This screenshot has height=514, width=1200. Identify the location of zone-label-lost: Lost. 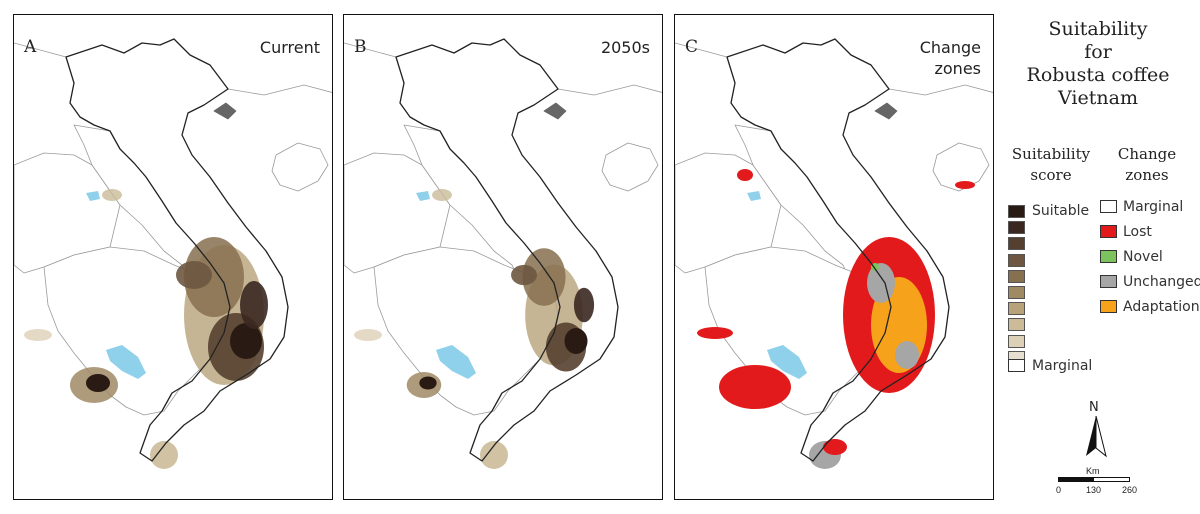
(1137, 232).